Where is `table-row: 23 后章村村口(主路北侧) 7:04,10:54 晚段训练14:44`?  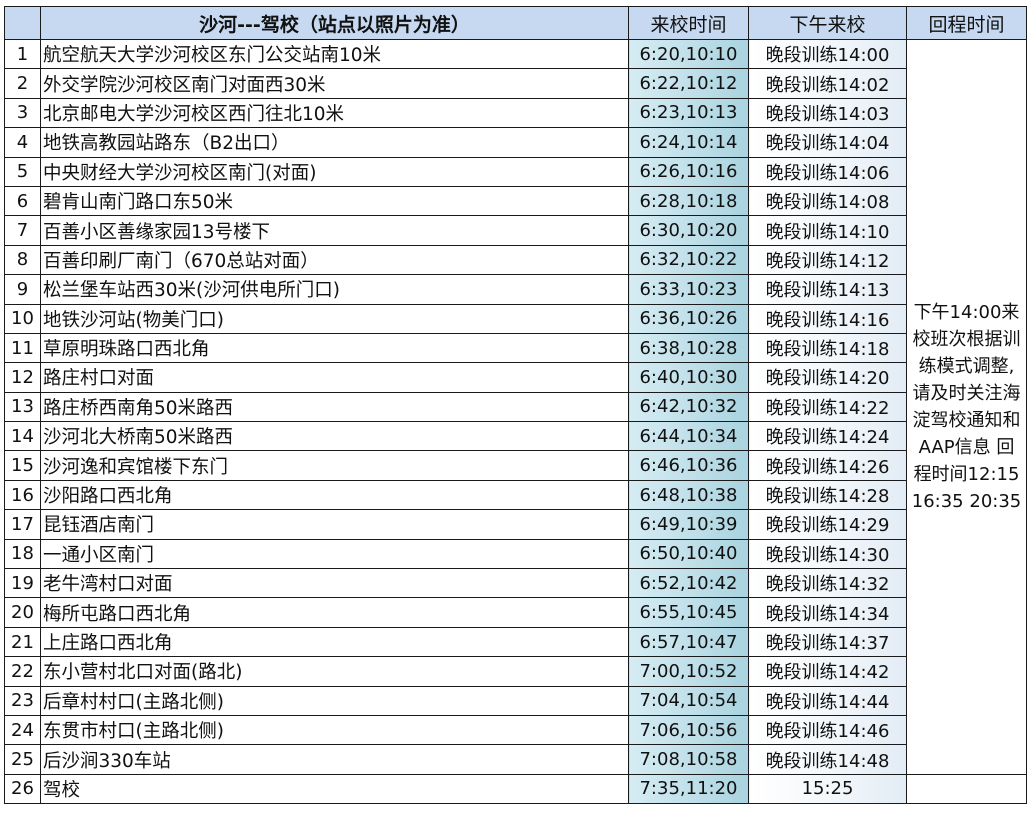 table-row: 23 后章村村口(主路北侧) 7:04,10:54 晚段训练14:44 is located at coordinates (515, 700).